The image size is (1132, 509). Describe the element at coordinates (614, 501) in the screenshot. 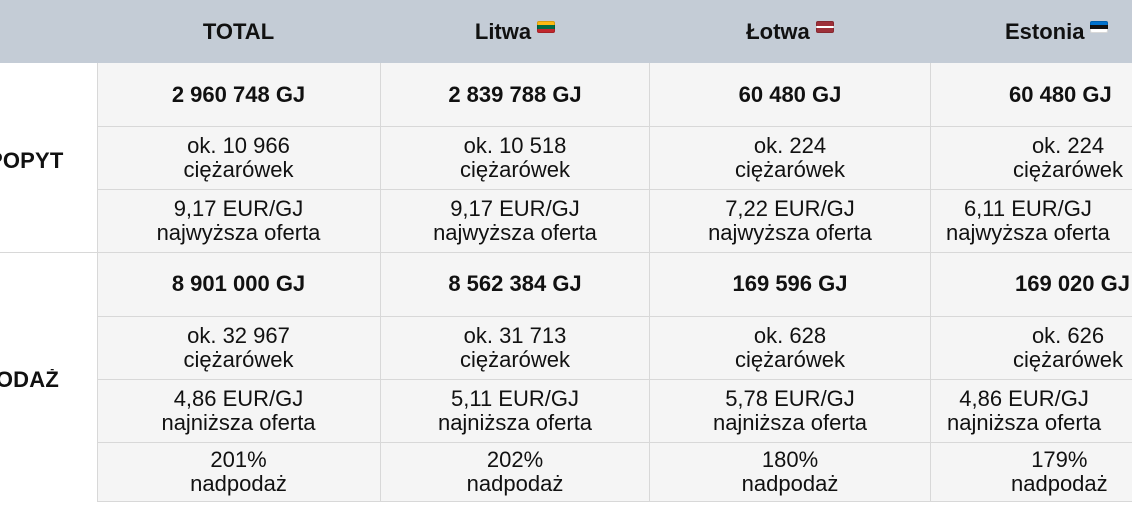

I see `table-bottom-border` at that location.